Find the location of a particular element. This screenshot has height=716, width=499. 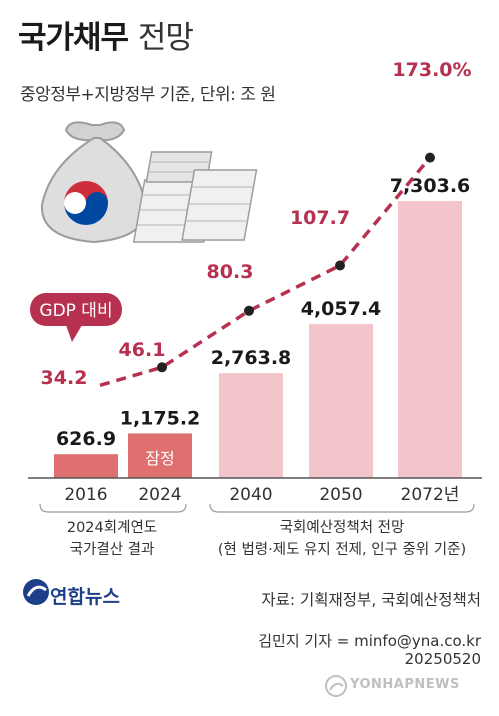

bar-2016 is located at coordinates (86, 466).